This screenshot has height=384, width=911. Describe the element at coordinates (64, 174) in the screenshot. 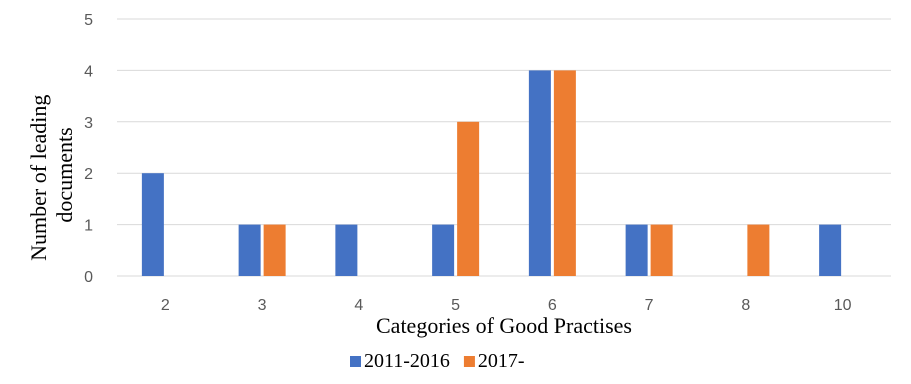

I see `y-axis-title-line-2: documents` at that location.